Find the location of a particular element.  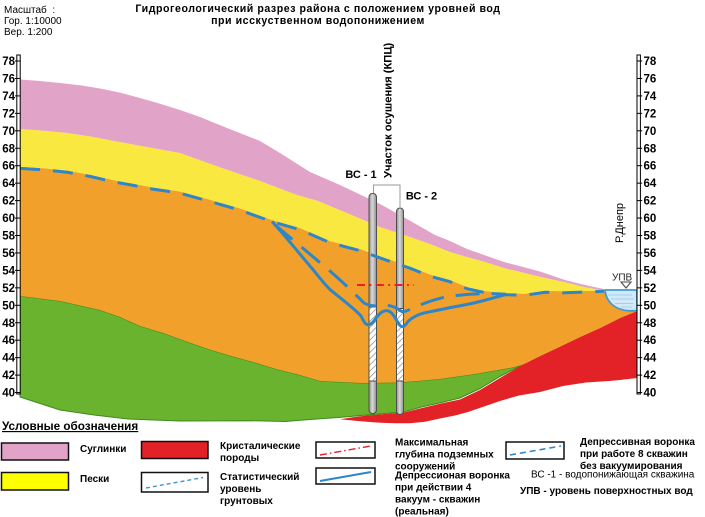

svg-text: уровень is located at coordinates (240, 489).